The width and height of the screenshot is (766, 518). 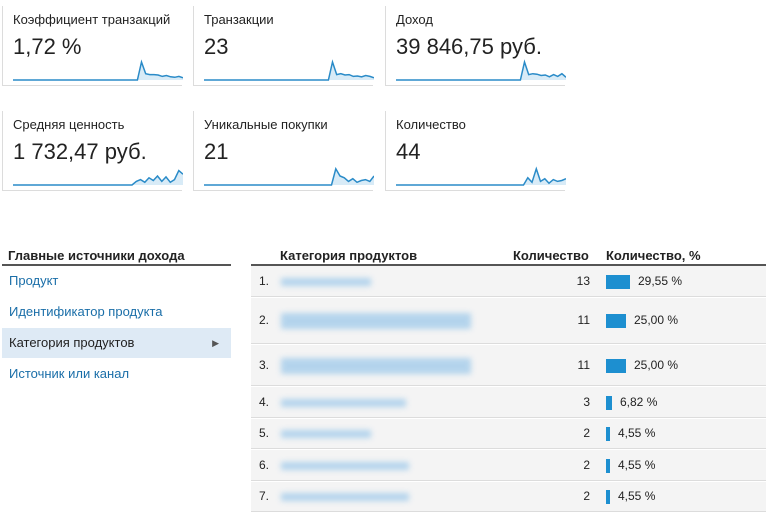 I want to click on table-row: 2. 11 25,00 %, so click(x=508, y=321).